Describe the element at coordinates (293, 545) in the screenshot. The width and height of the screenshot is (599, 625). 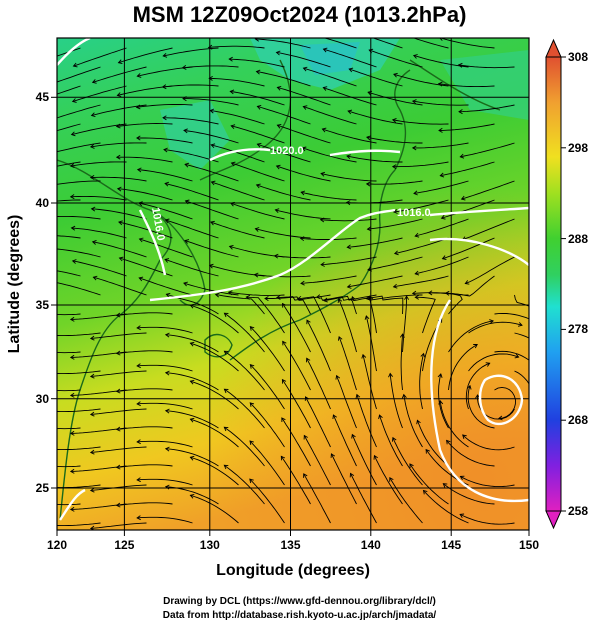
I see `x-tick-labels: 120 125 130 135 140 145 150` at that location.